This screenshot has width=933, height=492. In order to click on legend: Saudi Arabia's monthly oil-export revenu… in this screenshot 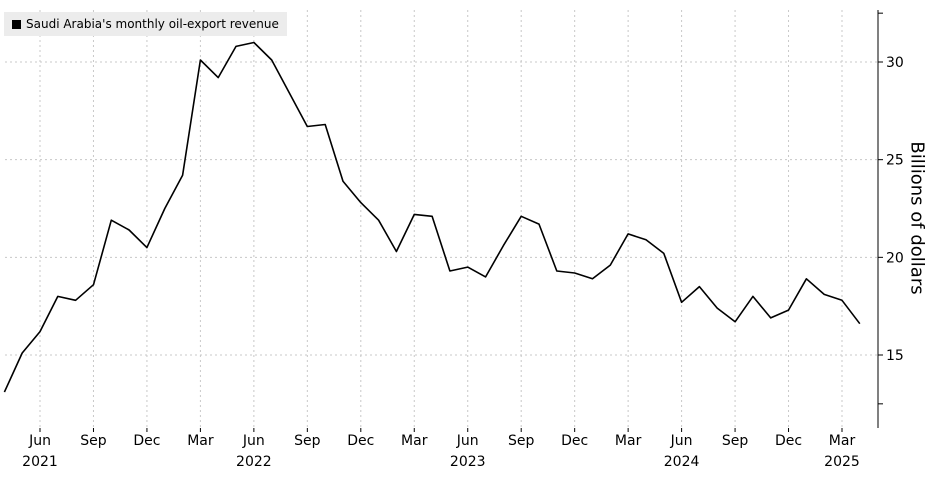, I will do `click(145, 24)`.